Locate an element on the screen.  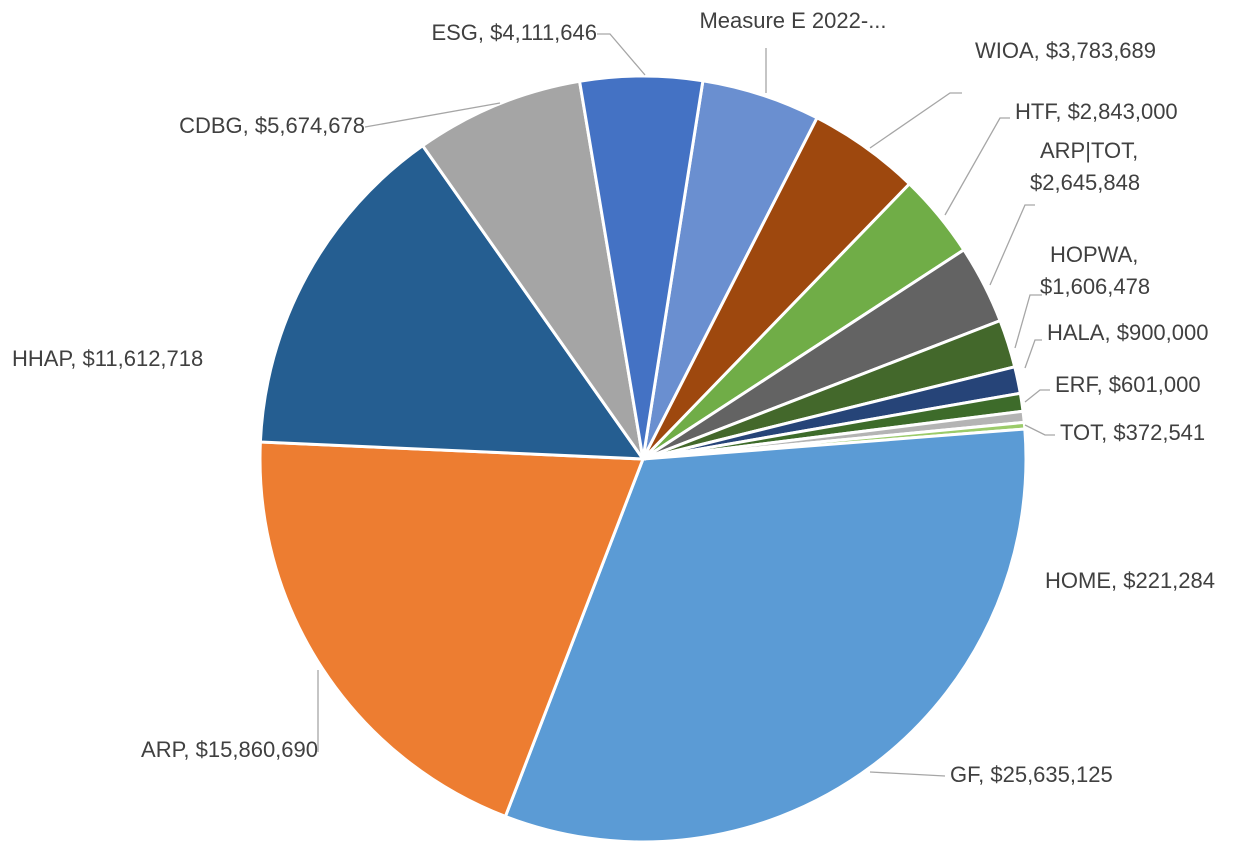
data-label: HOME, $221,284 is located at coordinates (1130, 580).